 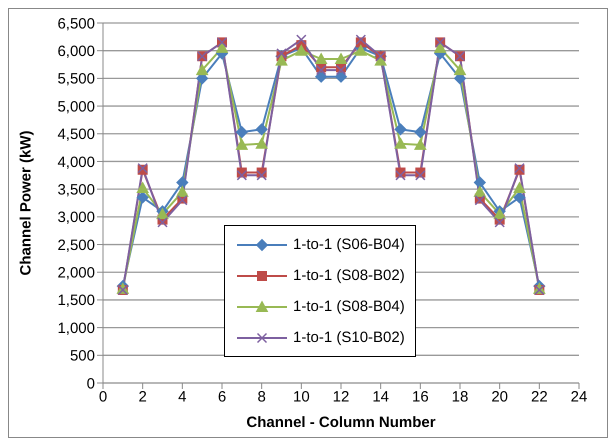 What do you see at coordinates (499, 397) in the screenshot?
I see `x-tick-label: 20` at bounding box center [499, 397].